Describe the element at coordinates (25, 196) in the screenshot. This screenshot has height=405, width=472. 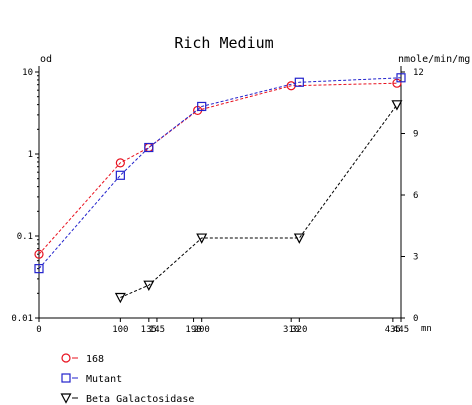
I see `left-axis-ticks: 0.01 0.1 1 10` at that location.